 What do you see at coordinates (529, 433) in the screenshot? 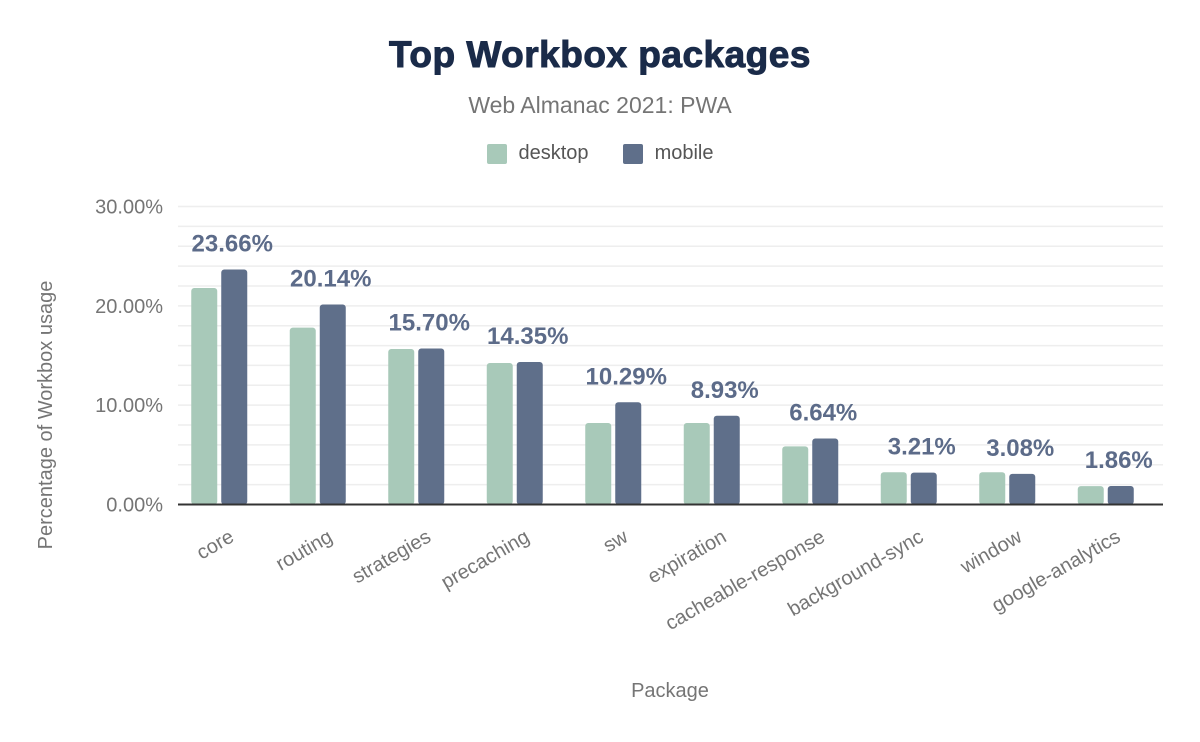
I see `bar-mobile-precaching` at bounding box center [529, 433].